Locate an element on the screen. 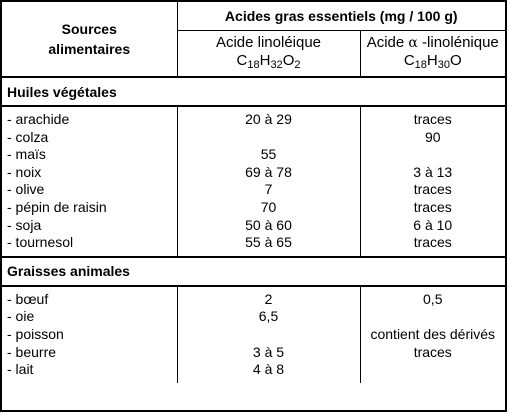 The image size is (509, 414). row-linoleic-value: 3 à 5 is located at coordinates (269, 352).